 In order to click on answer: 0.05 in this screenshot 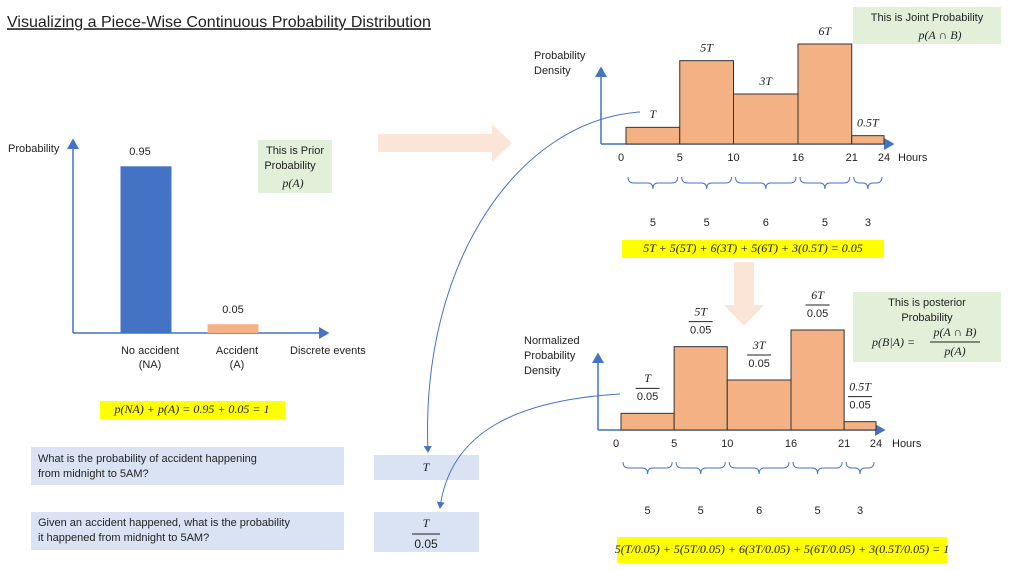, I will do `click(426, 544)`.